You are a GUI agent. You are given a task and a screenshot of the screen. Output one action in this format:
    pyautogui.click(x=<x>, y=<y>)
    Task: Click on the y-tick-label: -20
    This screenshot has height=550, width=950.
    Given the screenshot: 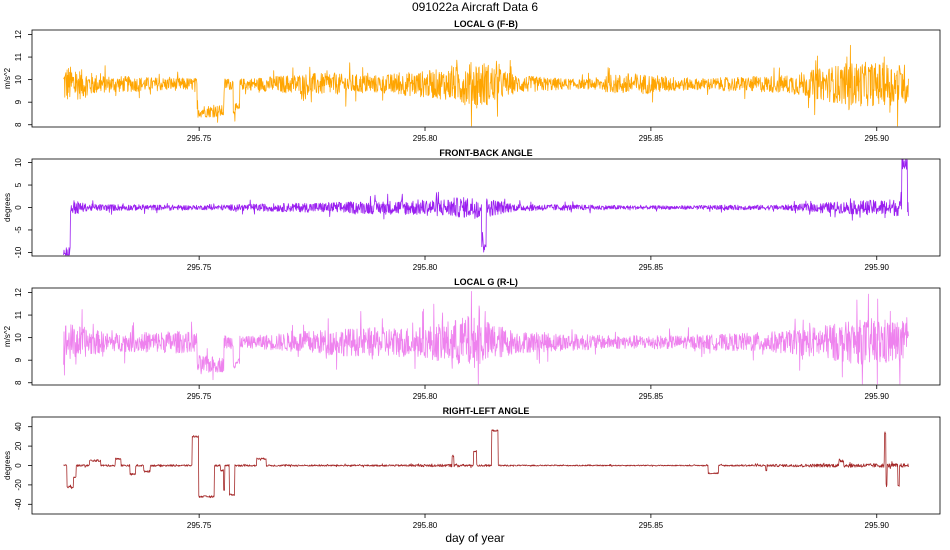 What is the action you would take?
    pyautogui.click(x=18, y=485)
    